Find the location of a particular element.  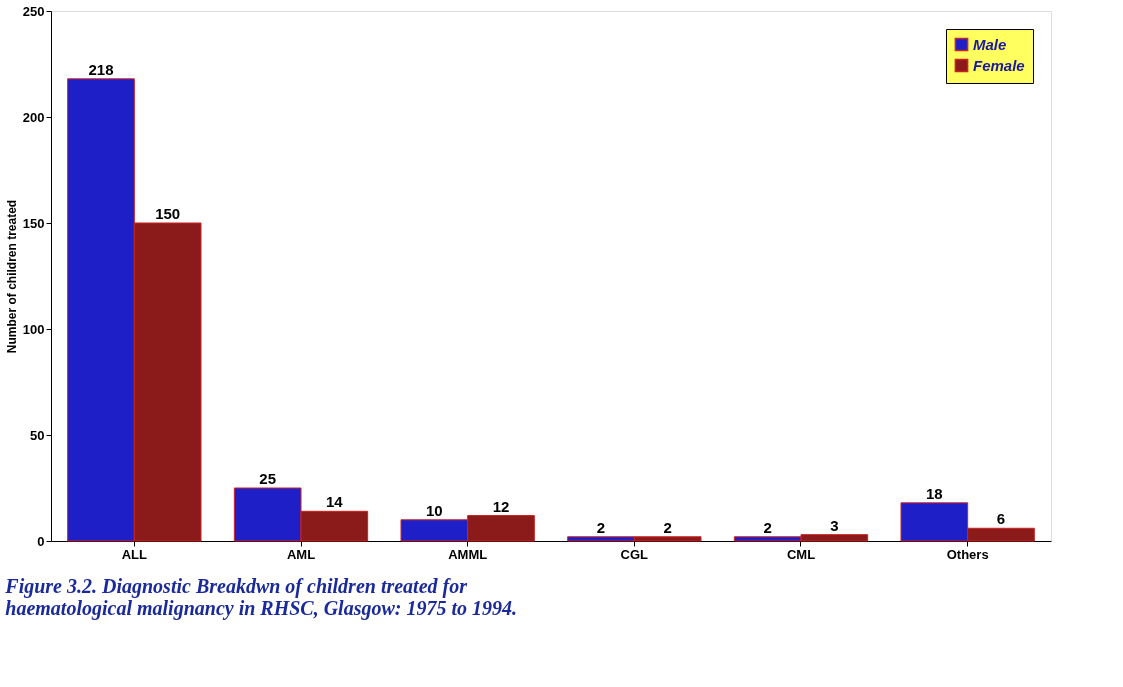

data-label: 18 is located at coordinates (934, 493).